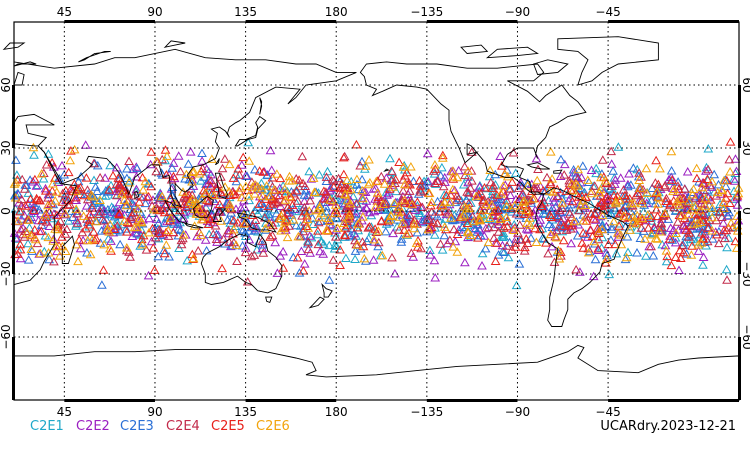  What do you see at coordinates (558, 171) in the screenshot?
I see `coastline-hispaniola` at bounding box center [558, 171].